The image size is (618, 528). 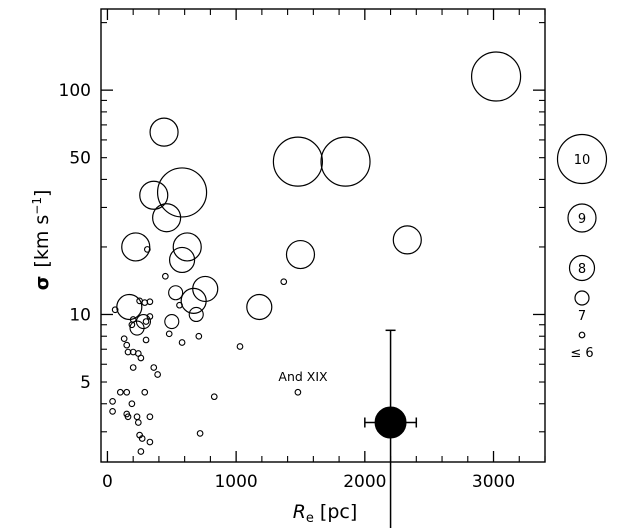 I want to click on y-axis-title: σ[km s−1], so click(x=41, y=240).